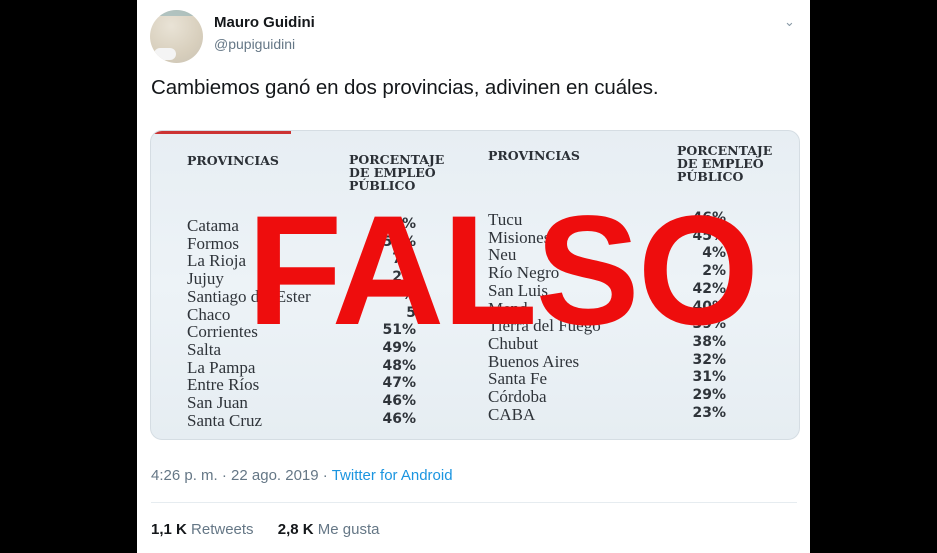 The width and height of the screenshot is (937, 553). I want to click on likes-label: Me gusta, so click(346, 529).